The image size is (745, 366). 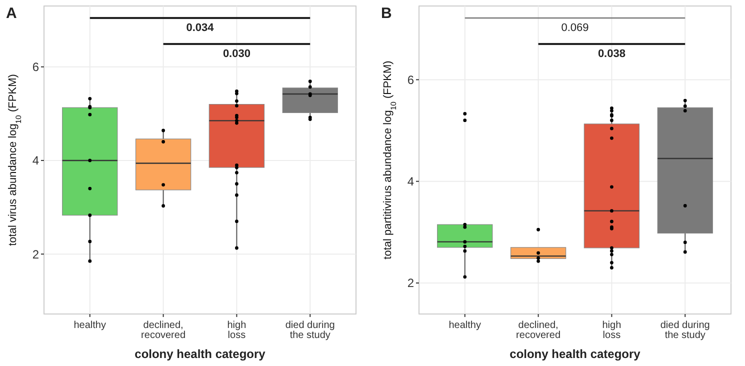 I want to click on chart-title: A, so click(x=11, y=13).